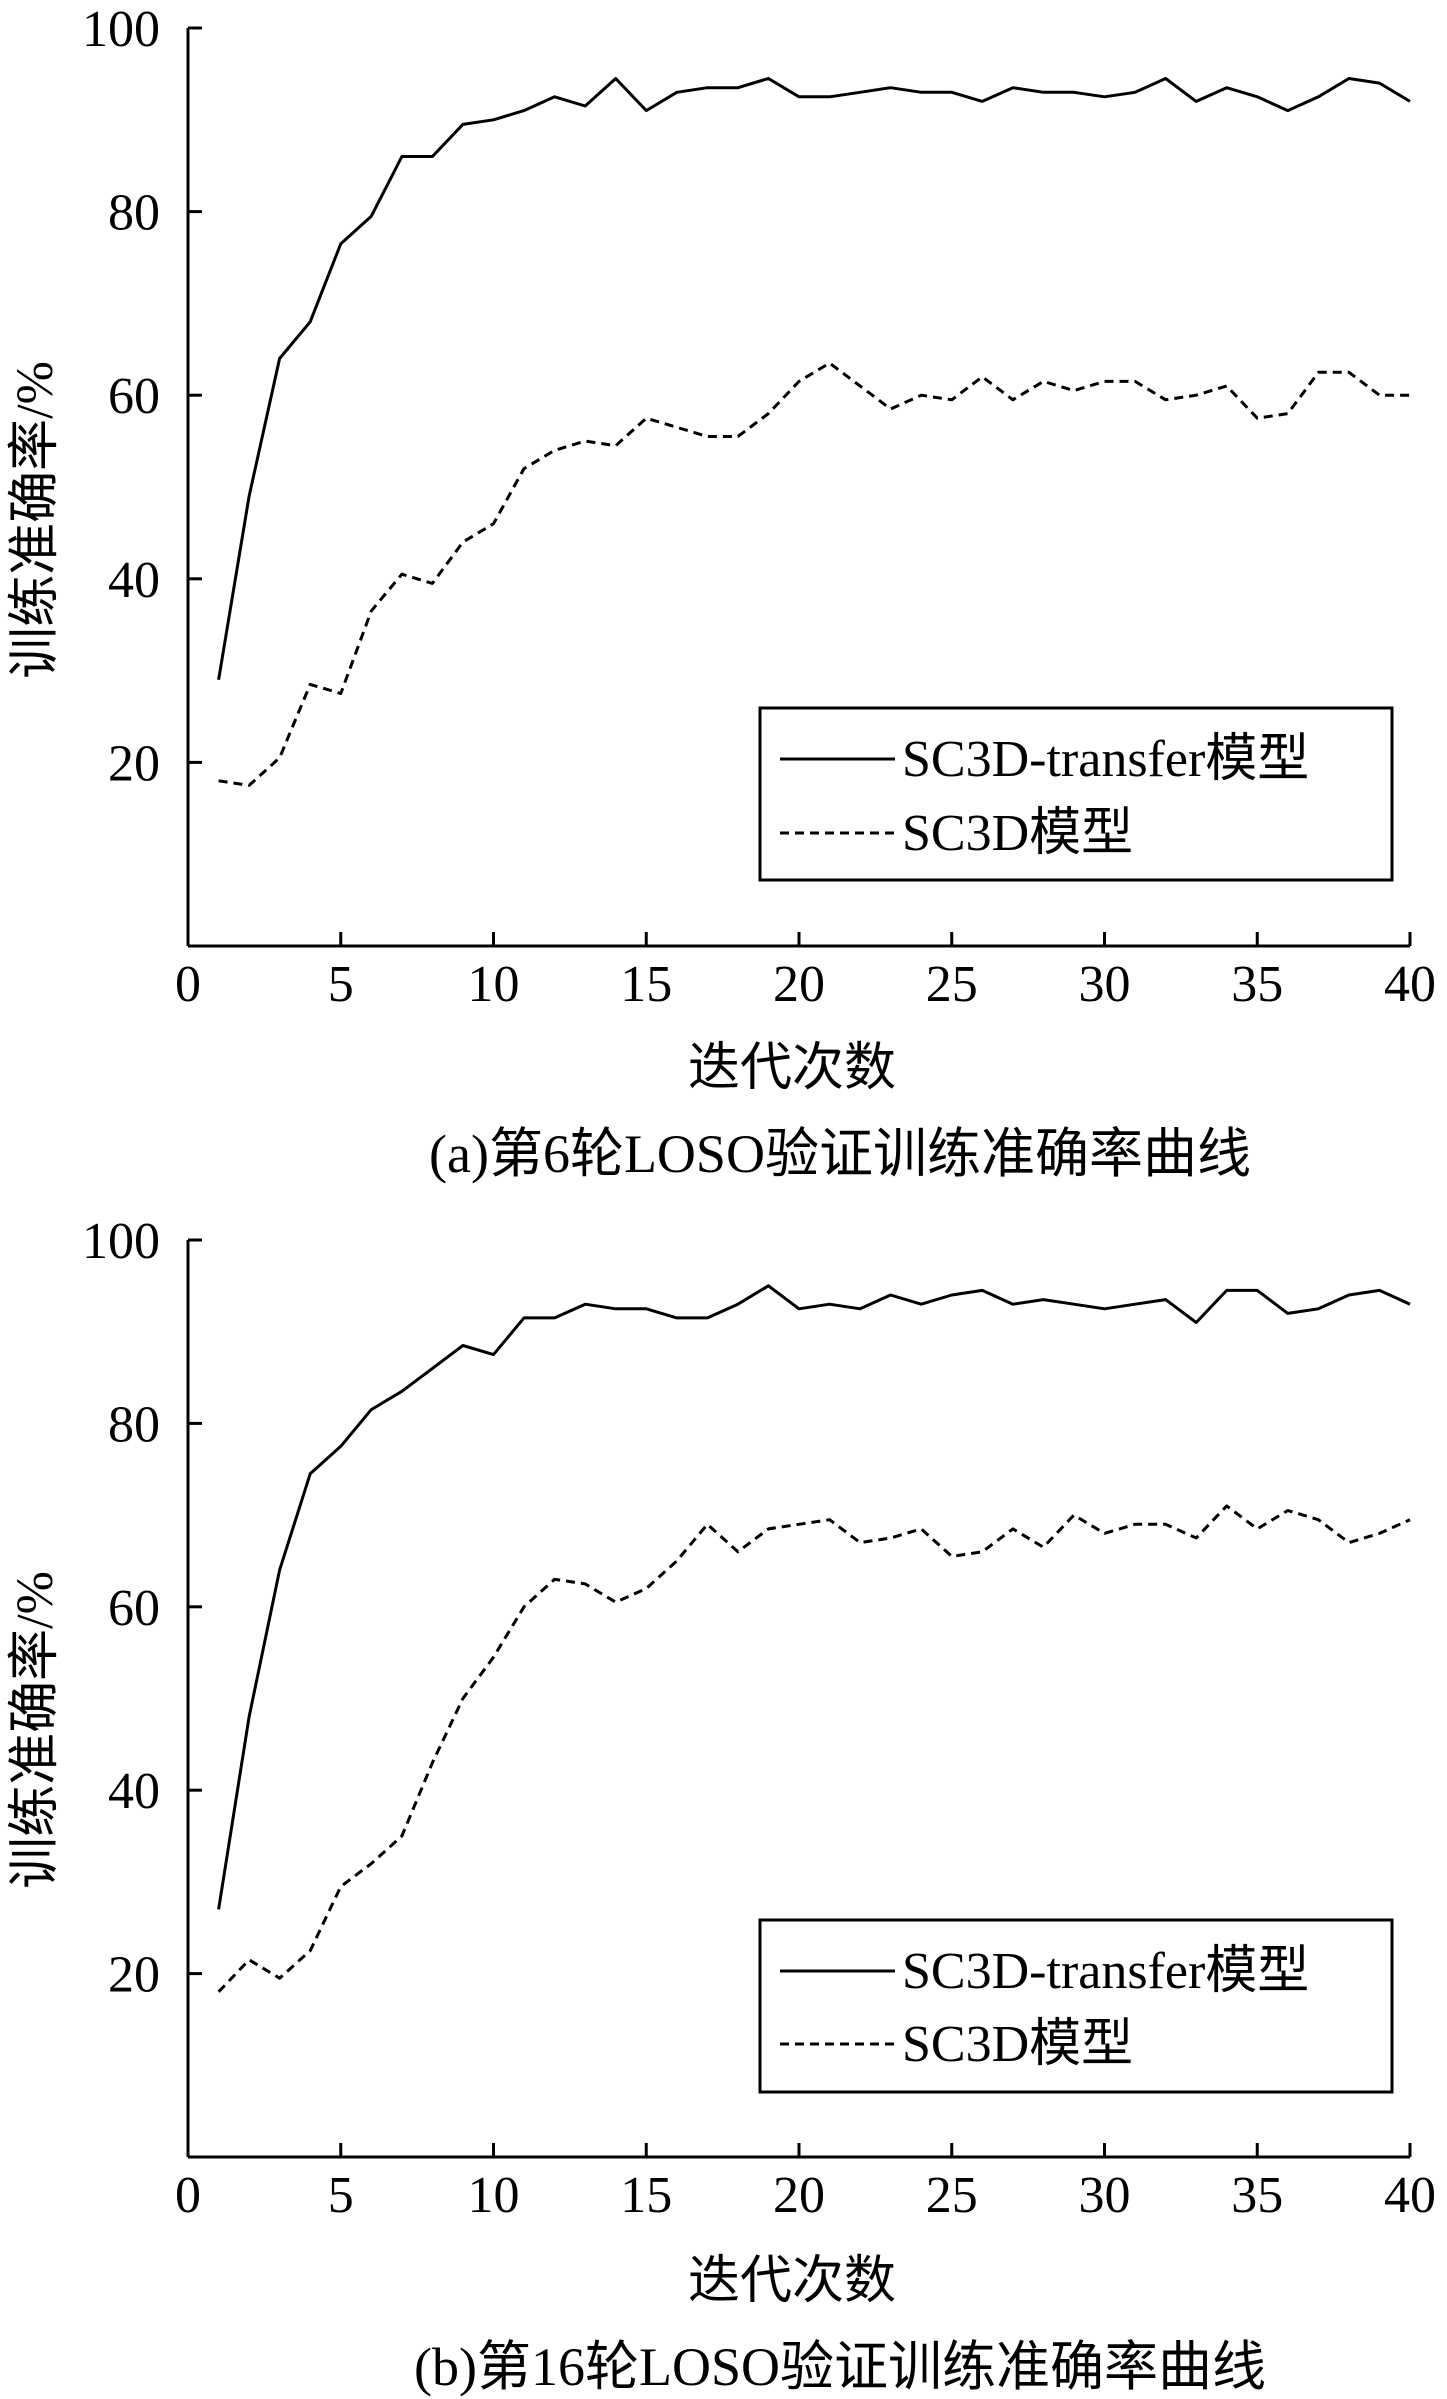 This screenshot has height=2399, width=1447. Describe the element at coordinates (840, 1154) in the screenshot. I see `chart-caption: (a)第6轮LOSO验证训练准确率曲线` at that location.